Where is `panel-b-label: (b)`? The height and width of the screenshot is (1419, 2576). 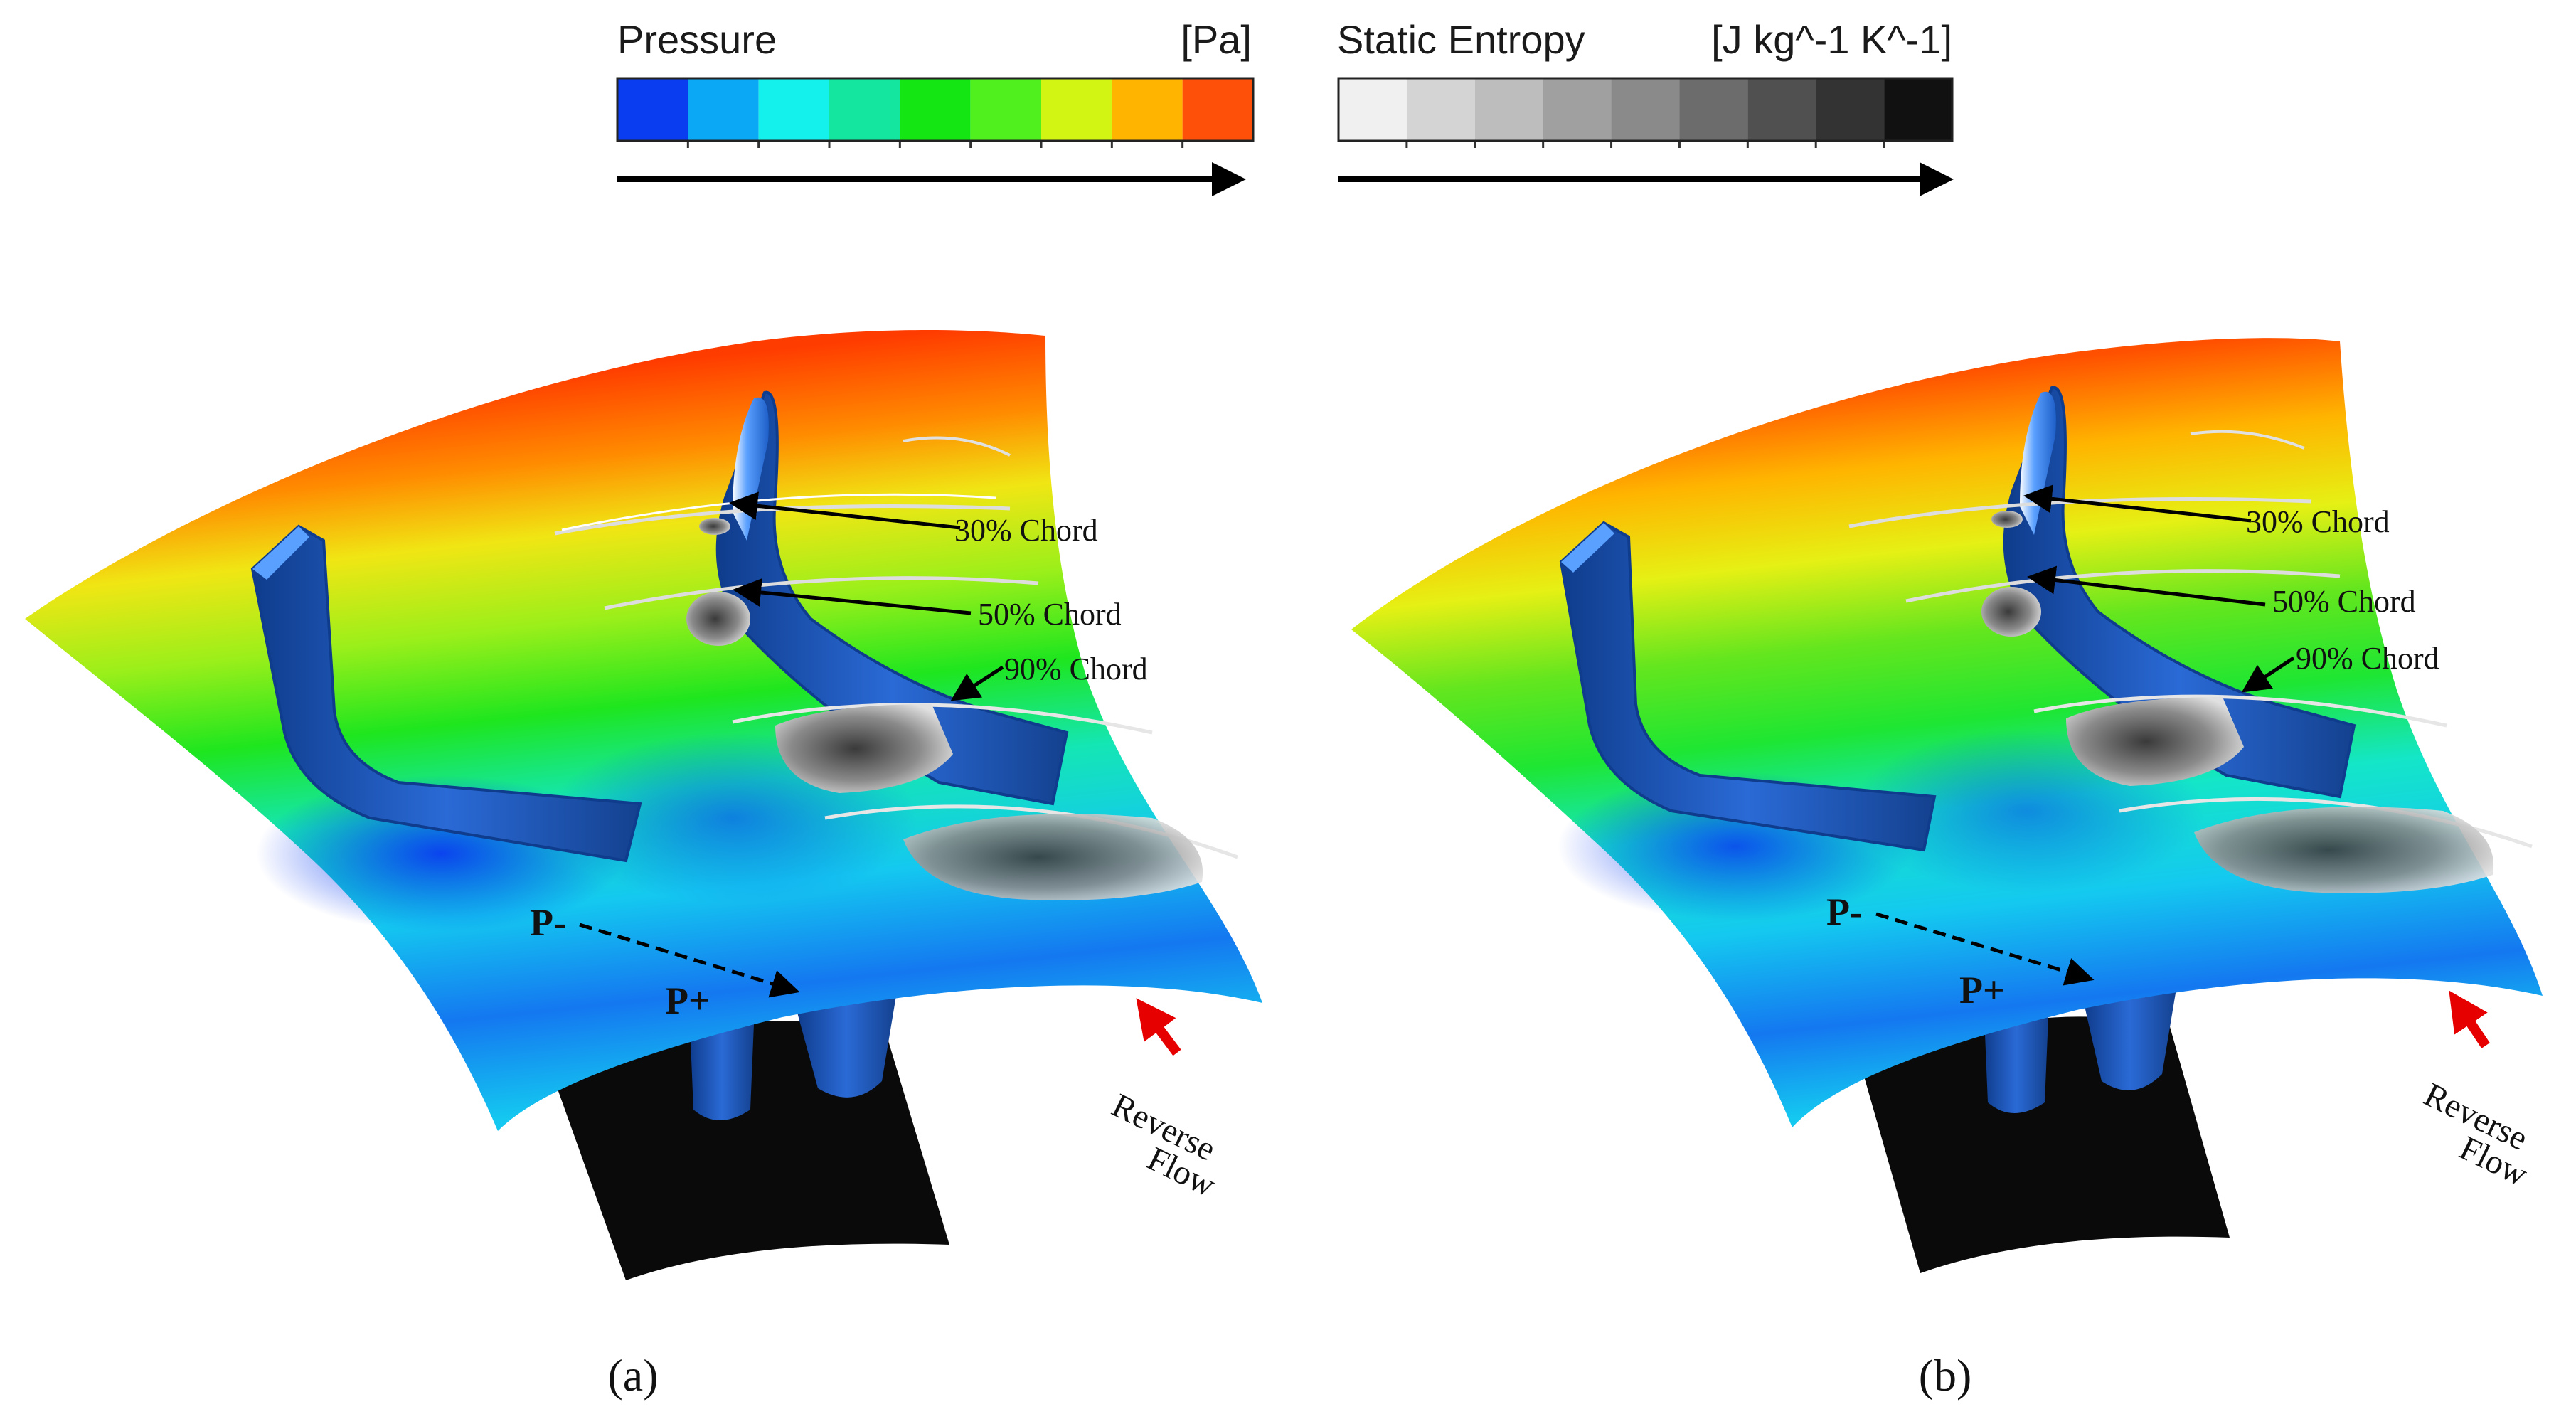
panel-b-label: (b) is located at coordinates (1945, 1375).